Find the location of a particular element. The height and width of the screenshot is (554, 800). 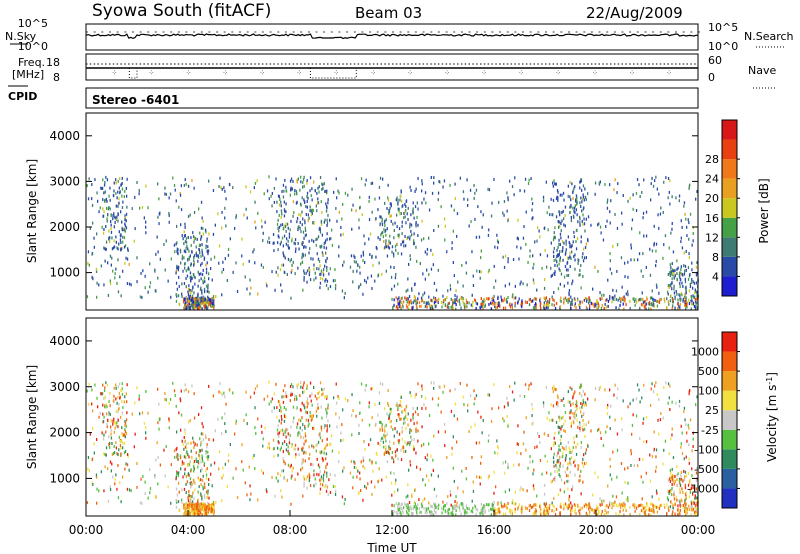

freq-marker: ⁘ is located at coordinates (669, 73).